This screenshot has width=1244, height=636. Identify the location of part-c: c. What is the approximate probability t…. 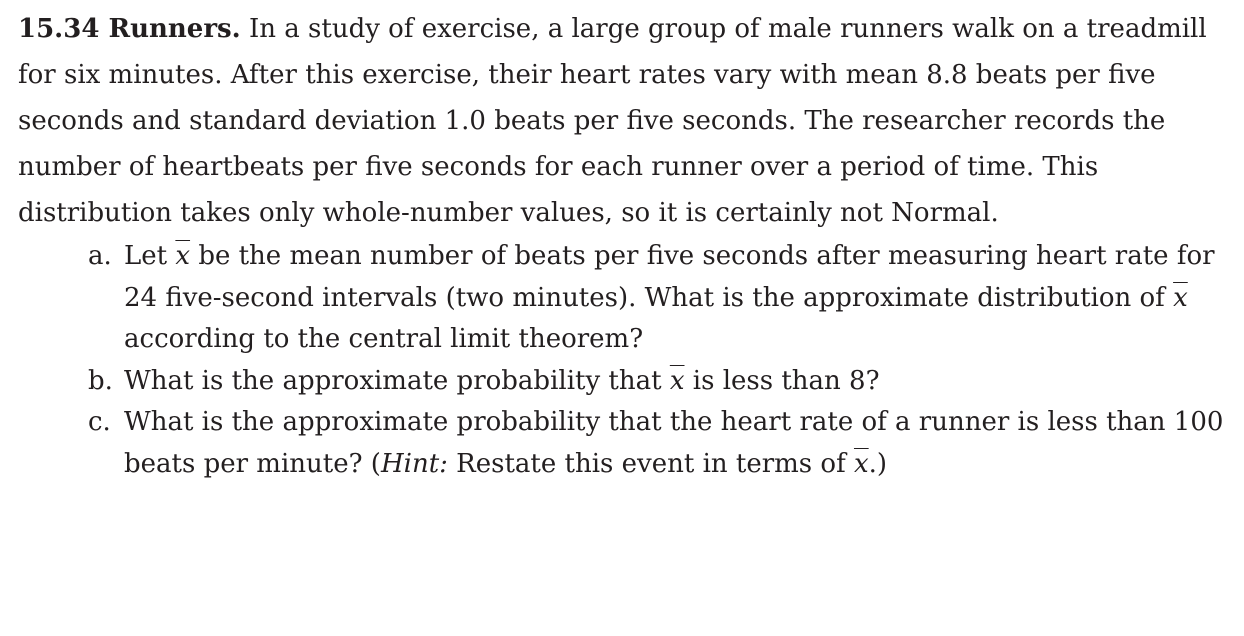
(623, 443).